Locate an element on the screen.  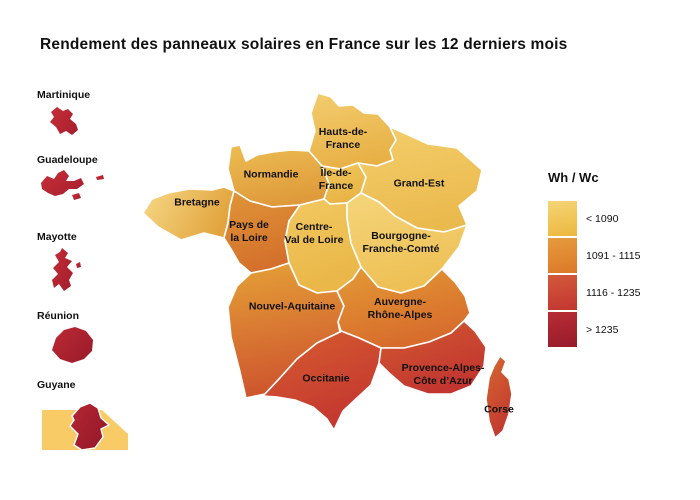
region-label-normandie: Normandie is located at coordinates (271, 174).